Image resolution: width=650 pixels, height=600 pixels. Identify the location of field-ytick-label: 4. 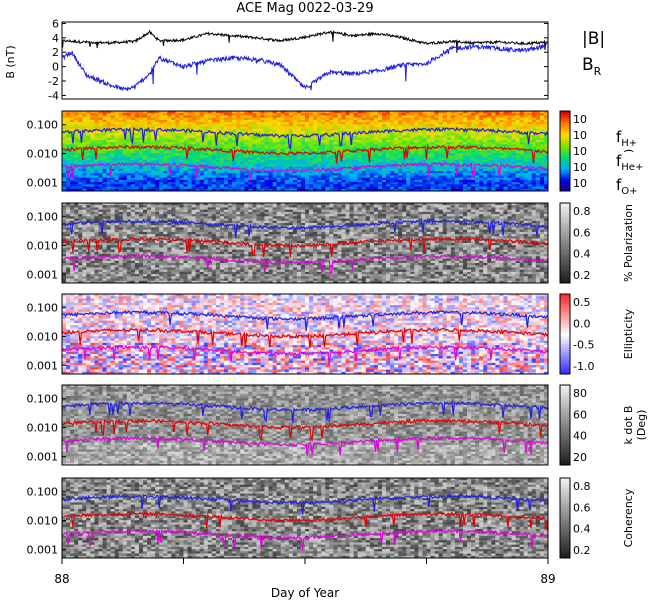
(55, 38).